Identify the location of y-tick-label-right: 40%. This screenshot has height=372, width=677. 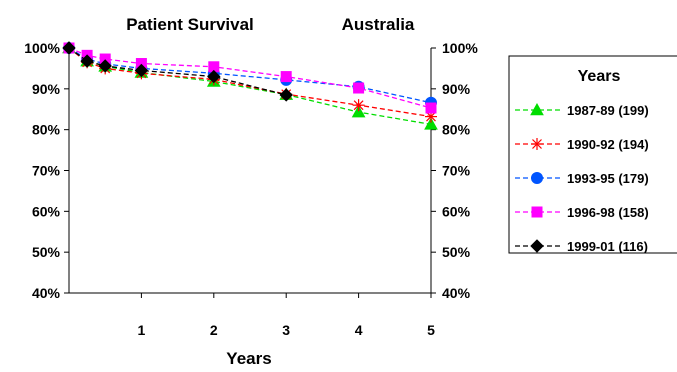
(456, 293).